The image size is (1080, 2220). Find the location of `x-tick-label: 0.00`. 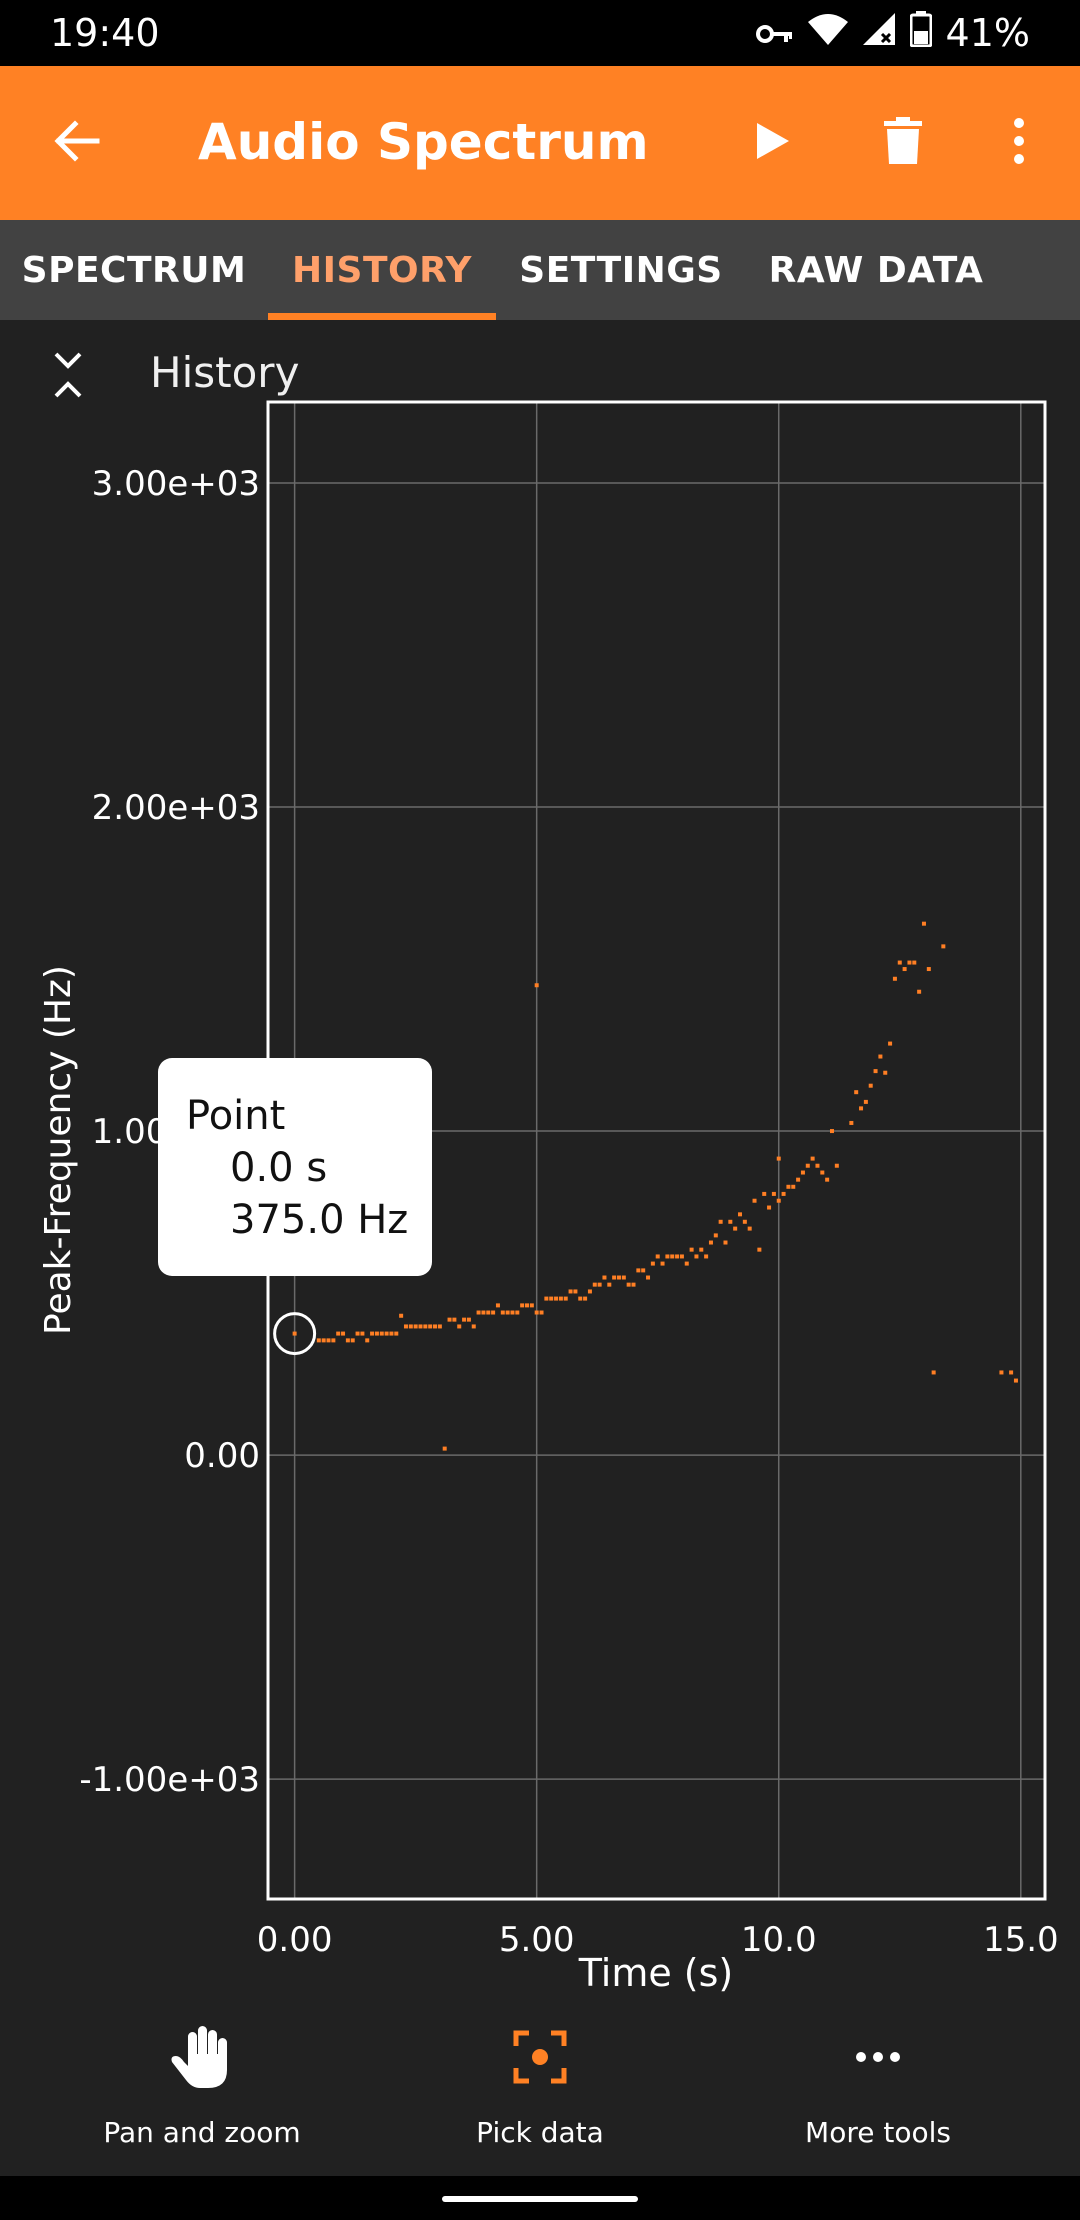

x-tick-label: 0.00 is located at coordinates (295, 1940).